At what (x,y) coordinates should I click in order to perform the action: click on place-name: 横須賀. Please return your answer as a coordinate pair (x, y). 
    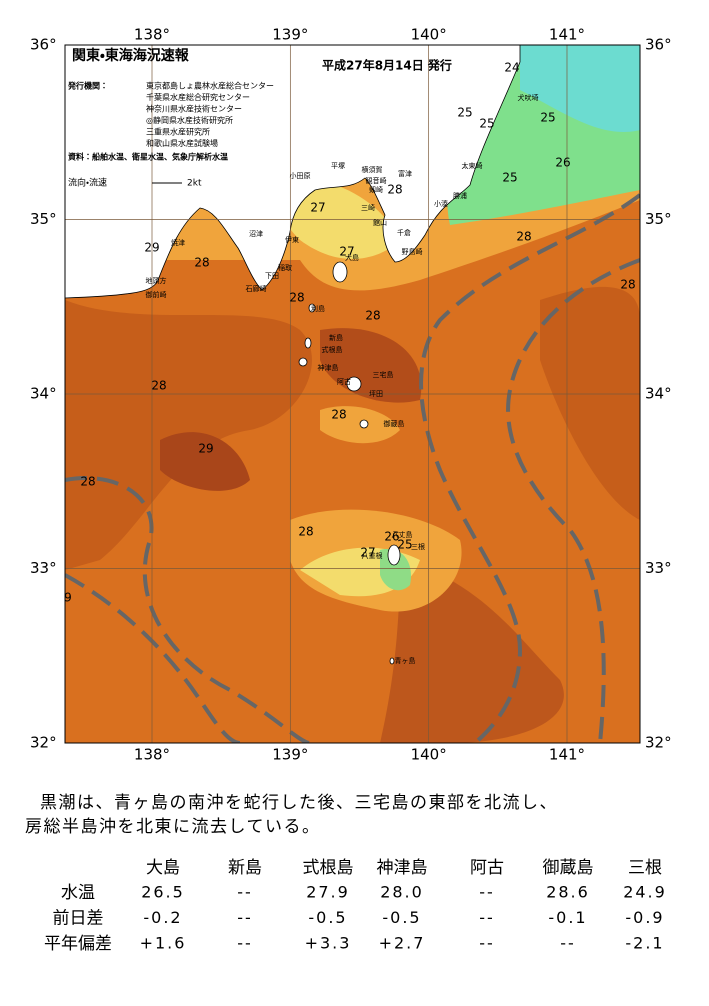
    Looking at the image, I should click on (372, 169).